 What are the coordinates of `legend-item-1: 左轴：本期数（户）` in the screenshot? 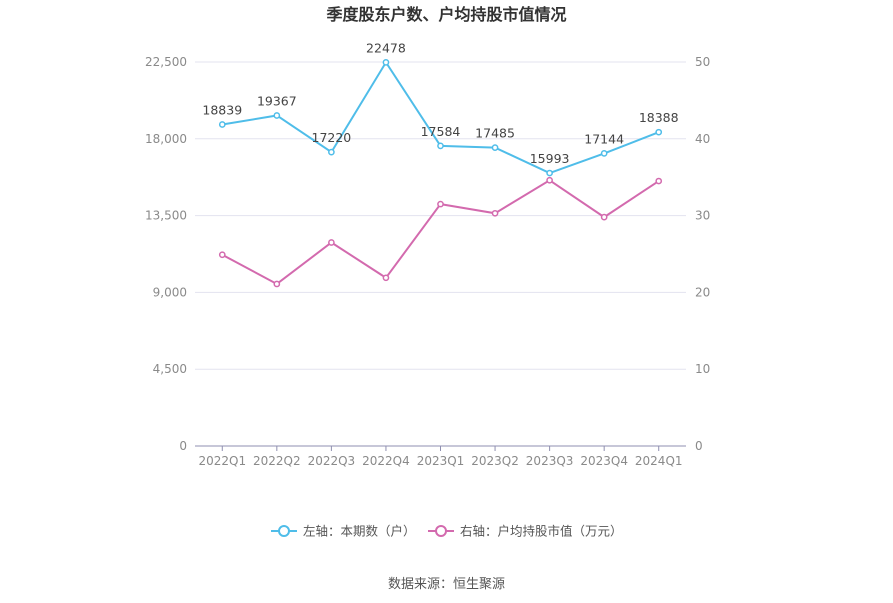 It's located at (343, 531).